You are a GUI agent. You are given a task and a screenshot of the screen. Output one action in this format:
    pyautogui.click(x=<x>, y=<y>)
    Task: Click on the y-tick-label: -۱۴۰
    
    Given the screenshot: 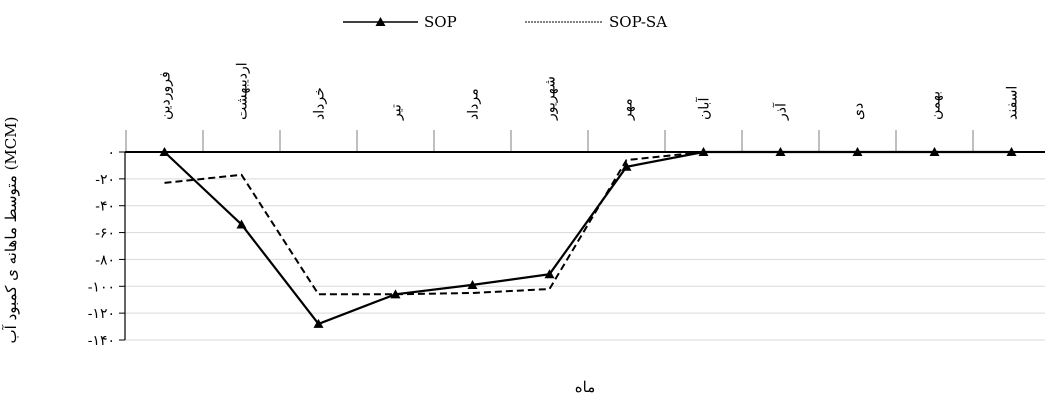 What is the action you would take?
    pyautogui.click(x=101, y=341)
    